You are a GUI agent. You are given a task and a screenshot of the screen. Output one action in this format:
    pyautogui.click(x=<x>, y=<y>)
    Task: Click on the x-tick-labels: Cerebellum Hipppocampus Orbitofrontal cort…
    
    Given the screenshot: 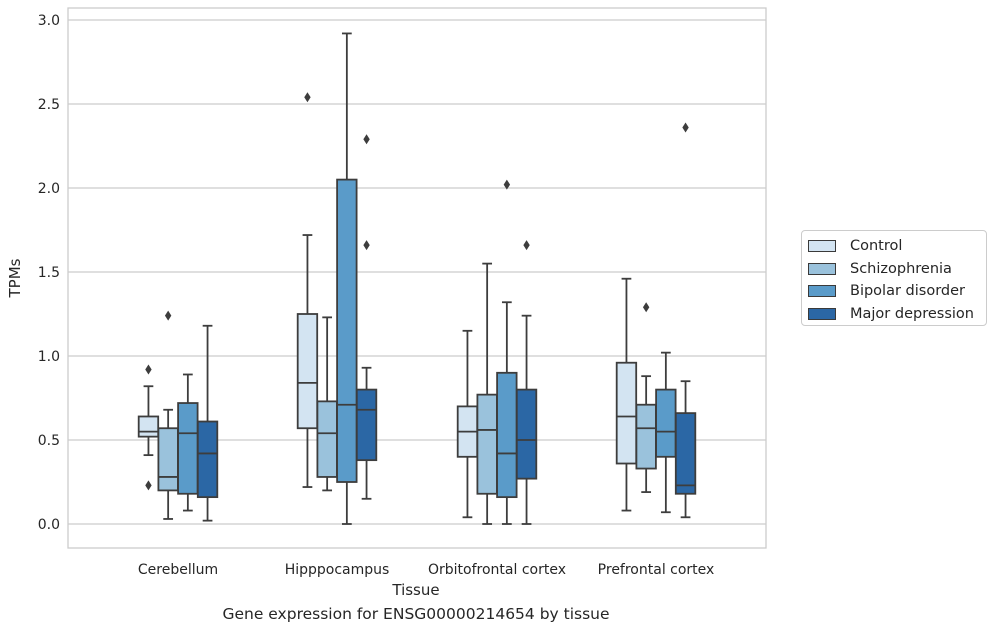 What is the action you would take?
    pyautogui.click(x=426, y=570)
    